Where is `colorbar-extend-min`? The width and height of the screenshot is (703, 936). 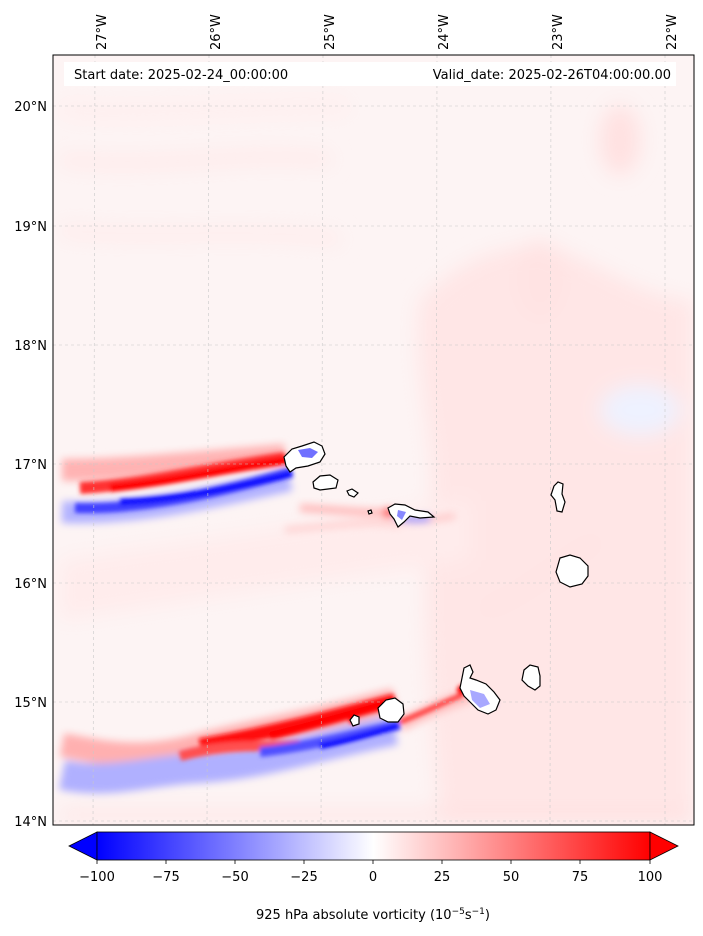
colorbar-extend-min is located at coordinates (83, 846).